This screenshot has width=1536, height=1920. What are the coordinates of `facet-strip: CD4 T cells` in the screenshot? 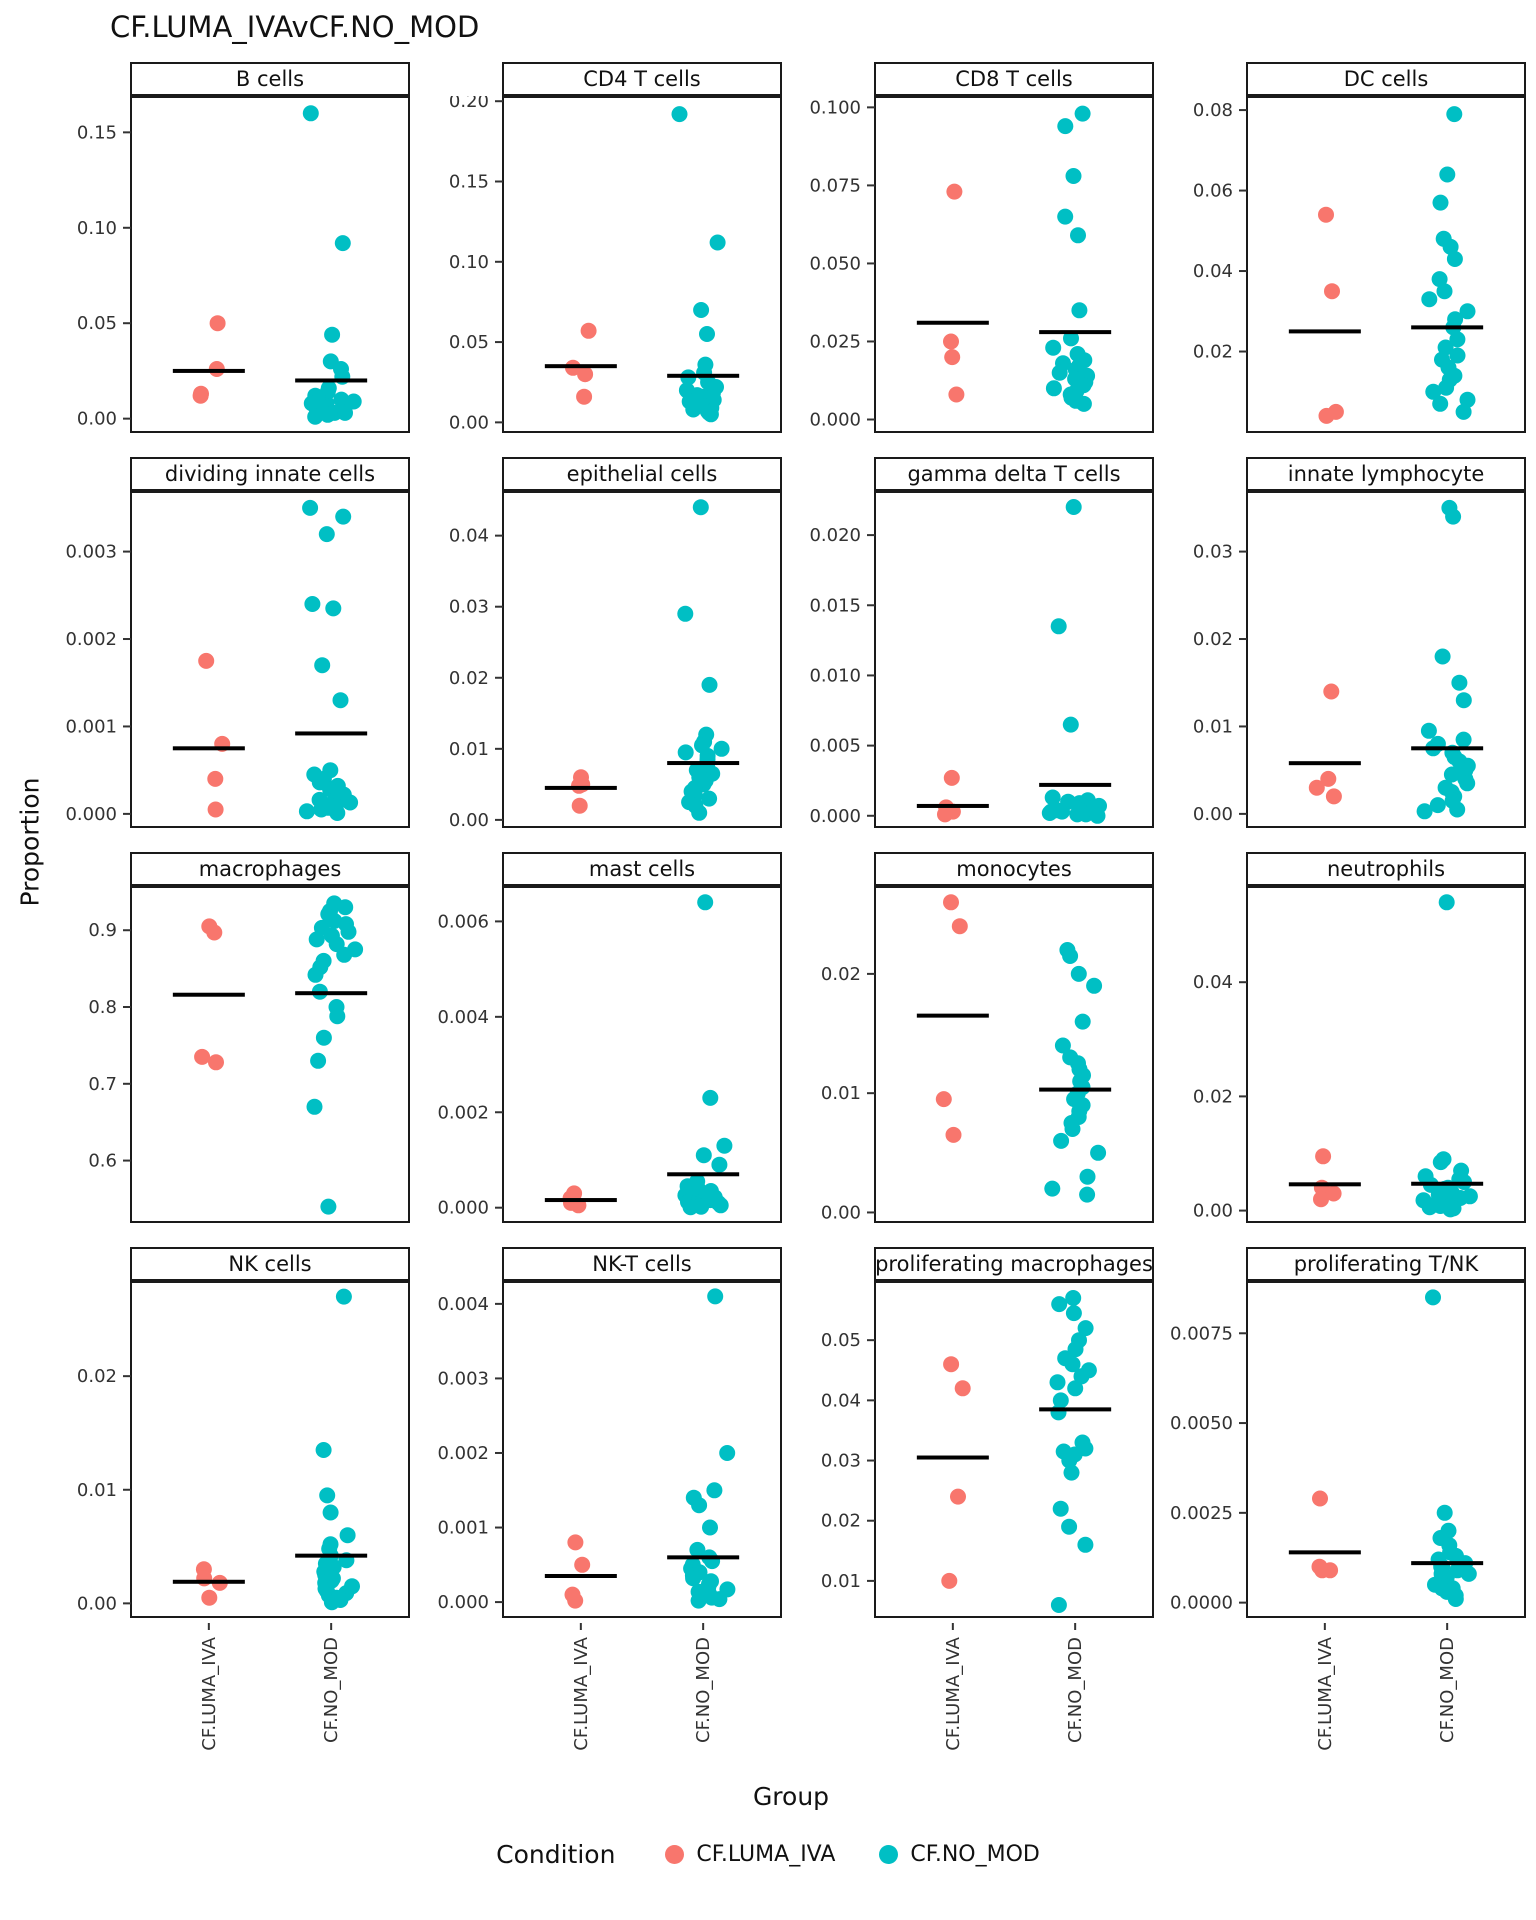 It's located at (642, 79).